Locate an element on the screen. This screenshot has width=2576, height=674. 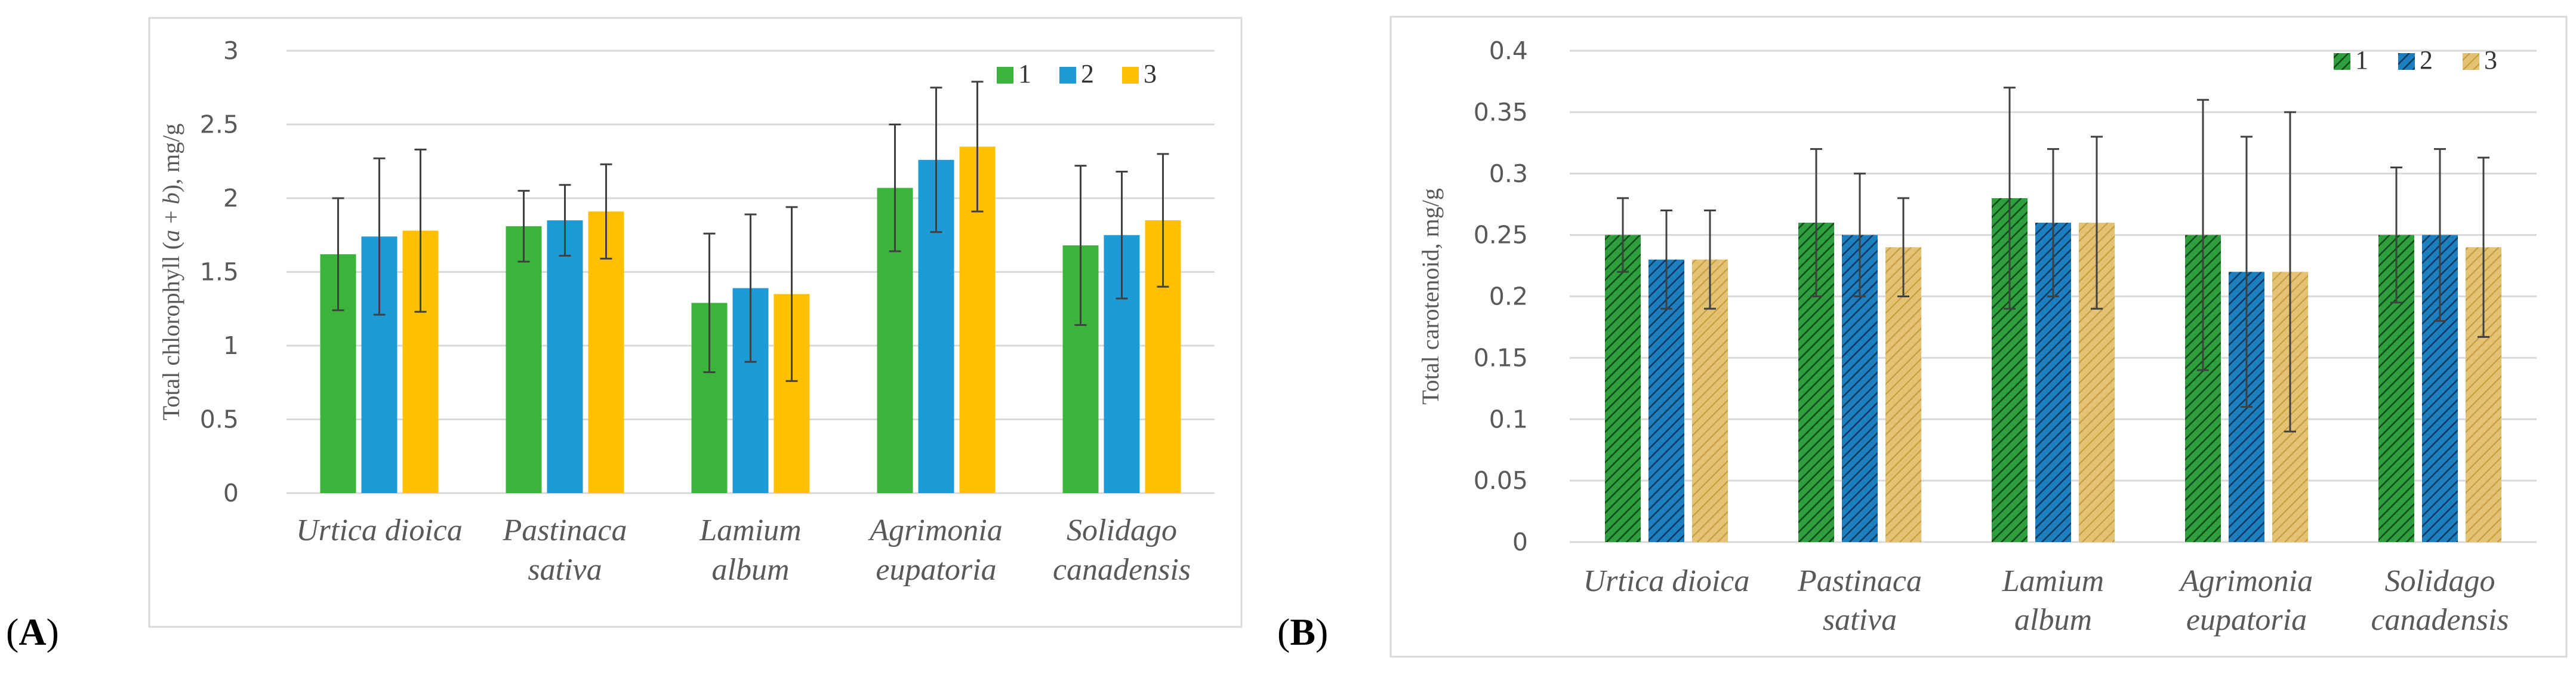
y-tick-label: 0.05 is located at coordinates (1501, 480).